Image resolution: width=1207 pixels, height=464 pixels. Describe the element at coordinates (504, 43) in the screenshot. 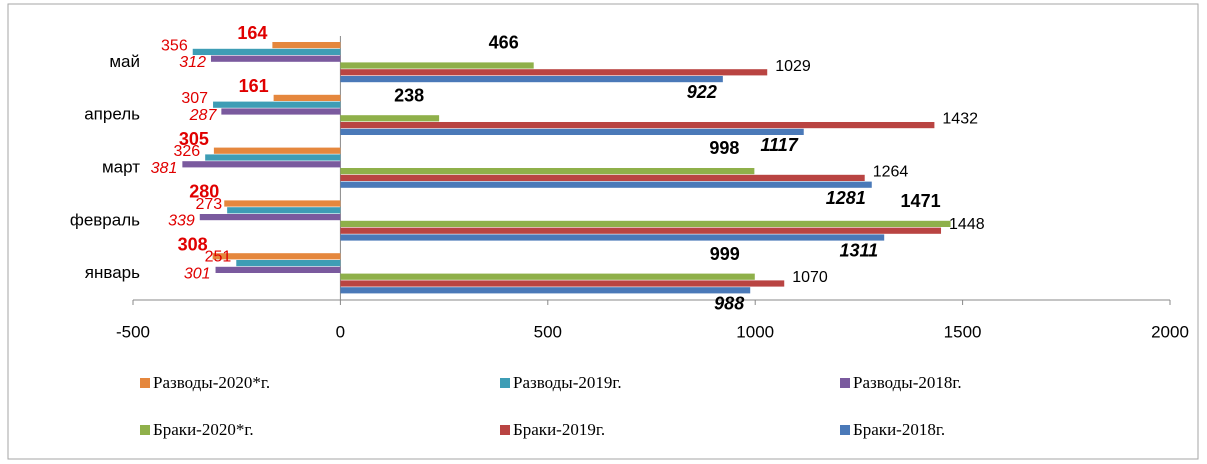

I see `data-label: 466` at that location.